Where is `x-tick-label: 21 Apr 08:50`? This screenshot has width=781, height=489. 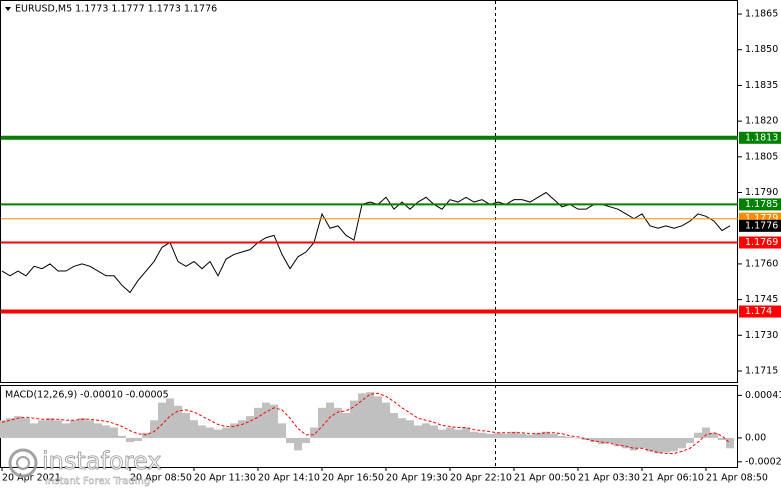
x-tick-label: 21 Apr 08:50 is located at coordinates (737, 478).